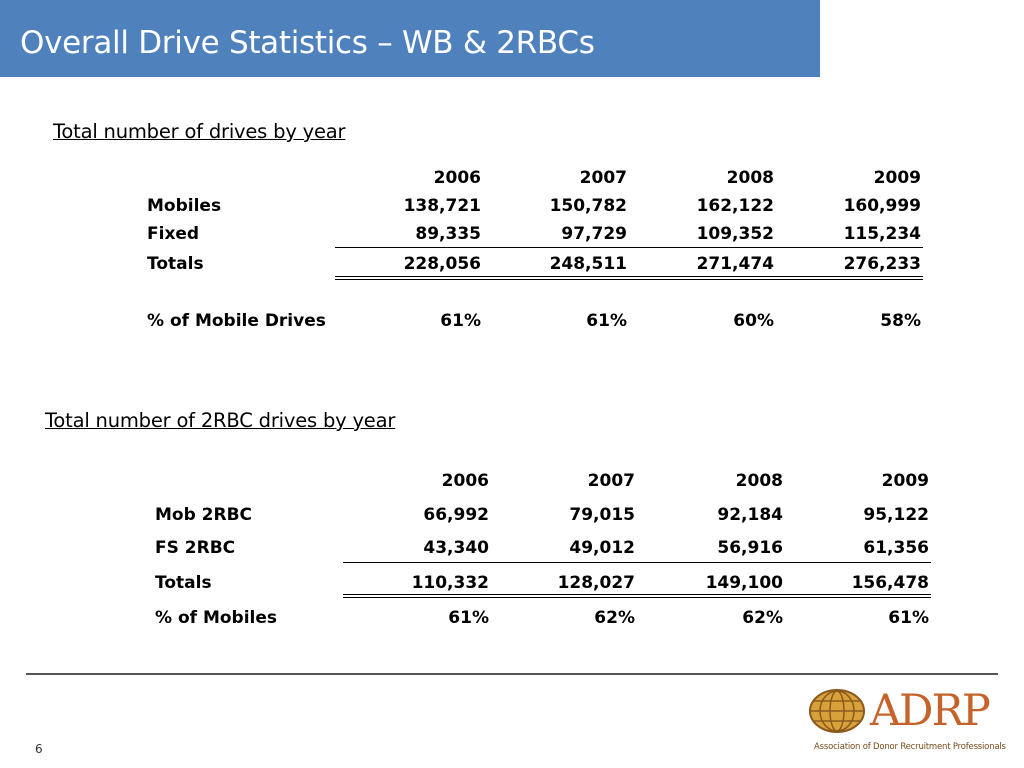  I want to click on table-cell: 156,478, so click(890, 583).